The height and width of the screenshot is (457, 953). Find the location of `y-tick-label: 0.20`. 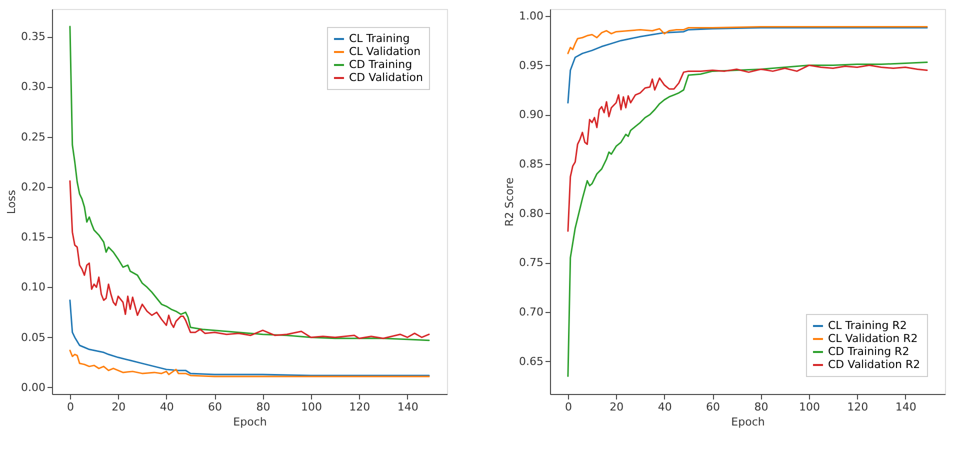

y-tick-label: 0.20 is located at coordinates (33, 187).